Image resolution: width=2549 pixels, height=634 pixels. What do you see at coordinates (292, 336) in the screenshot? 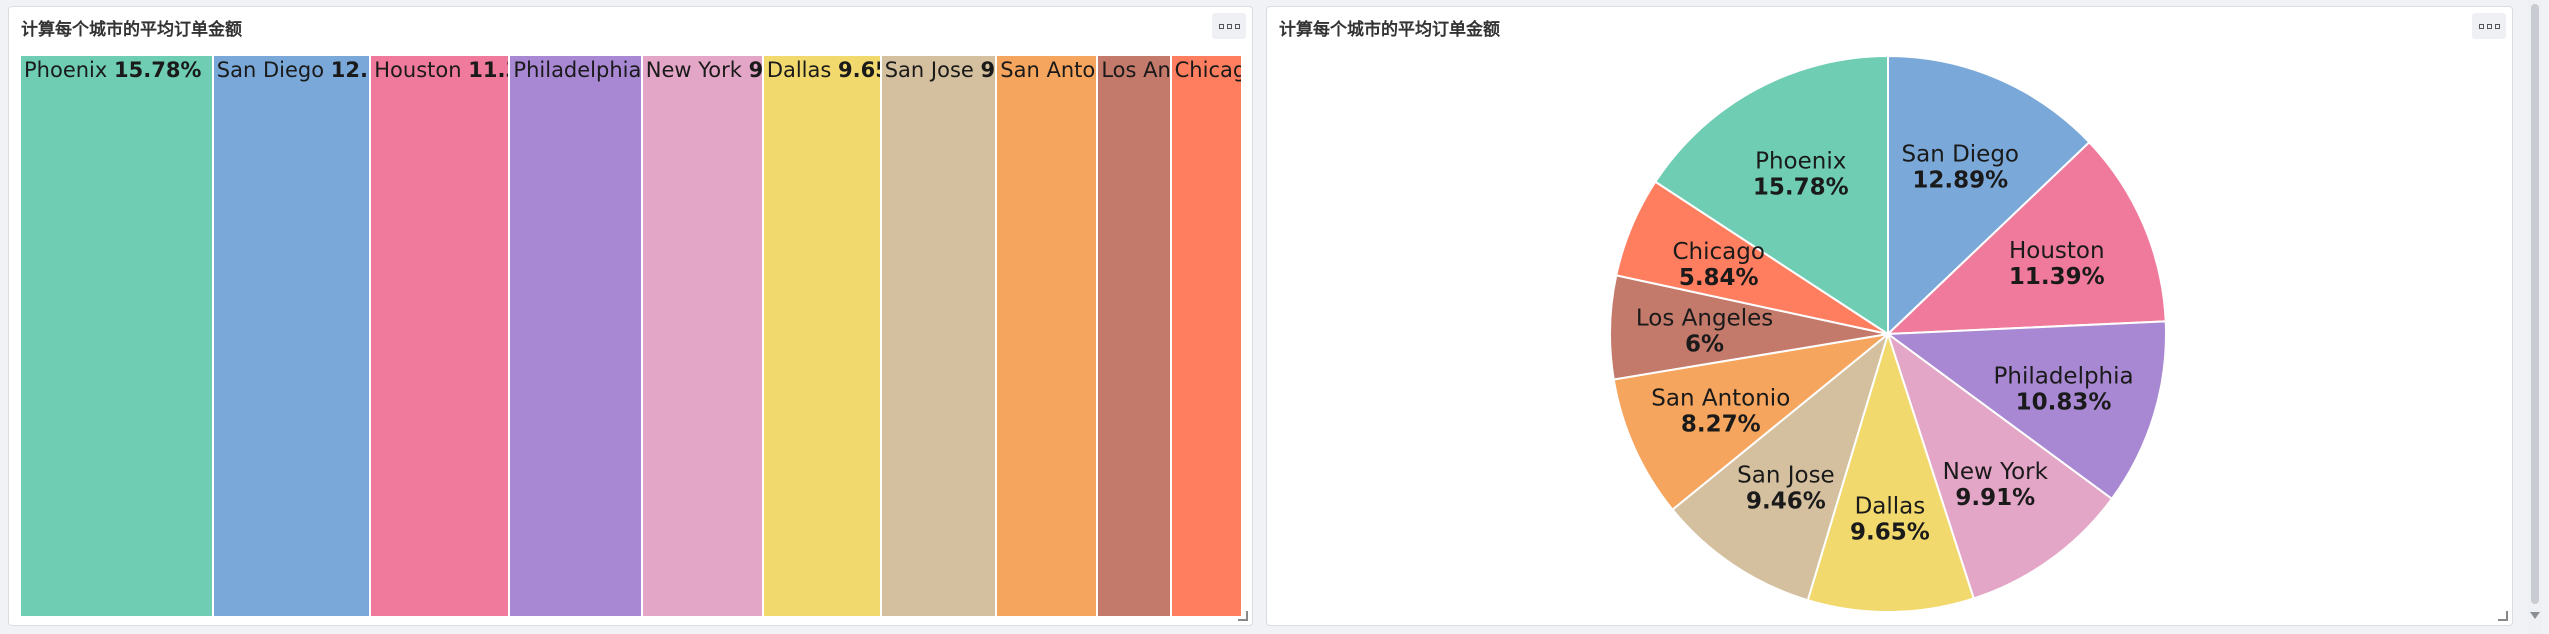
I see `treemap-tile: San Diego 12.89%` at bounding box center [292, 336].